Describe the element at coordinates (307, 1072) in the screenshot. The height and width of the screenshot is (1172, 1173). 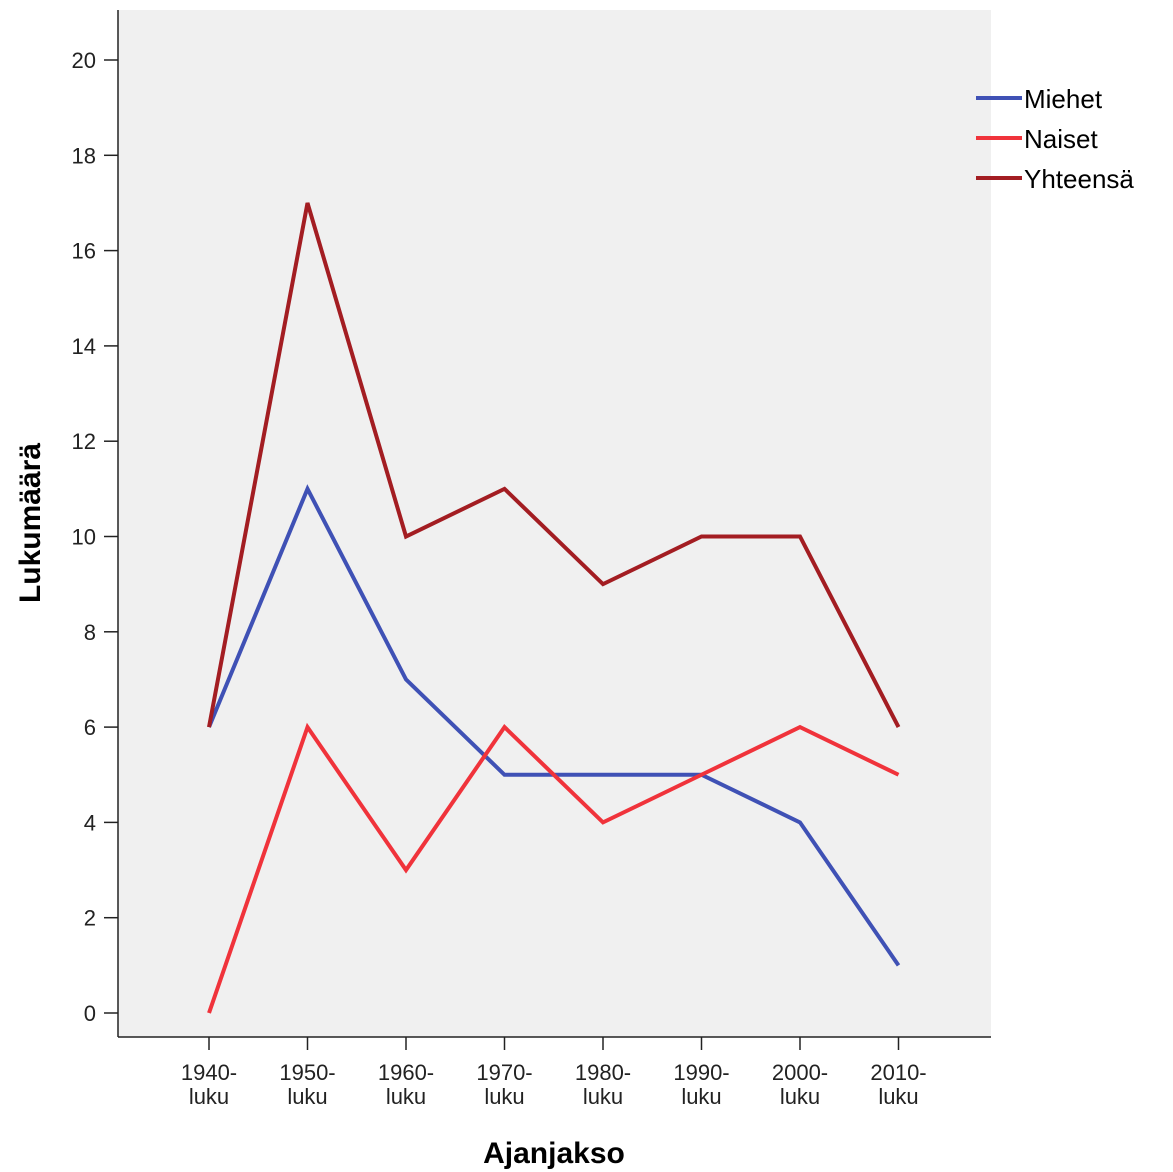
I see `x-tick-label: 1950-` at that location.